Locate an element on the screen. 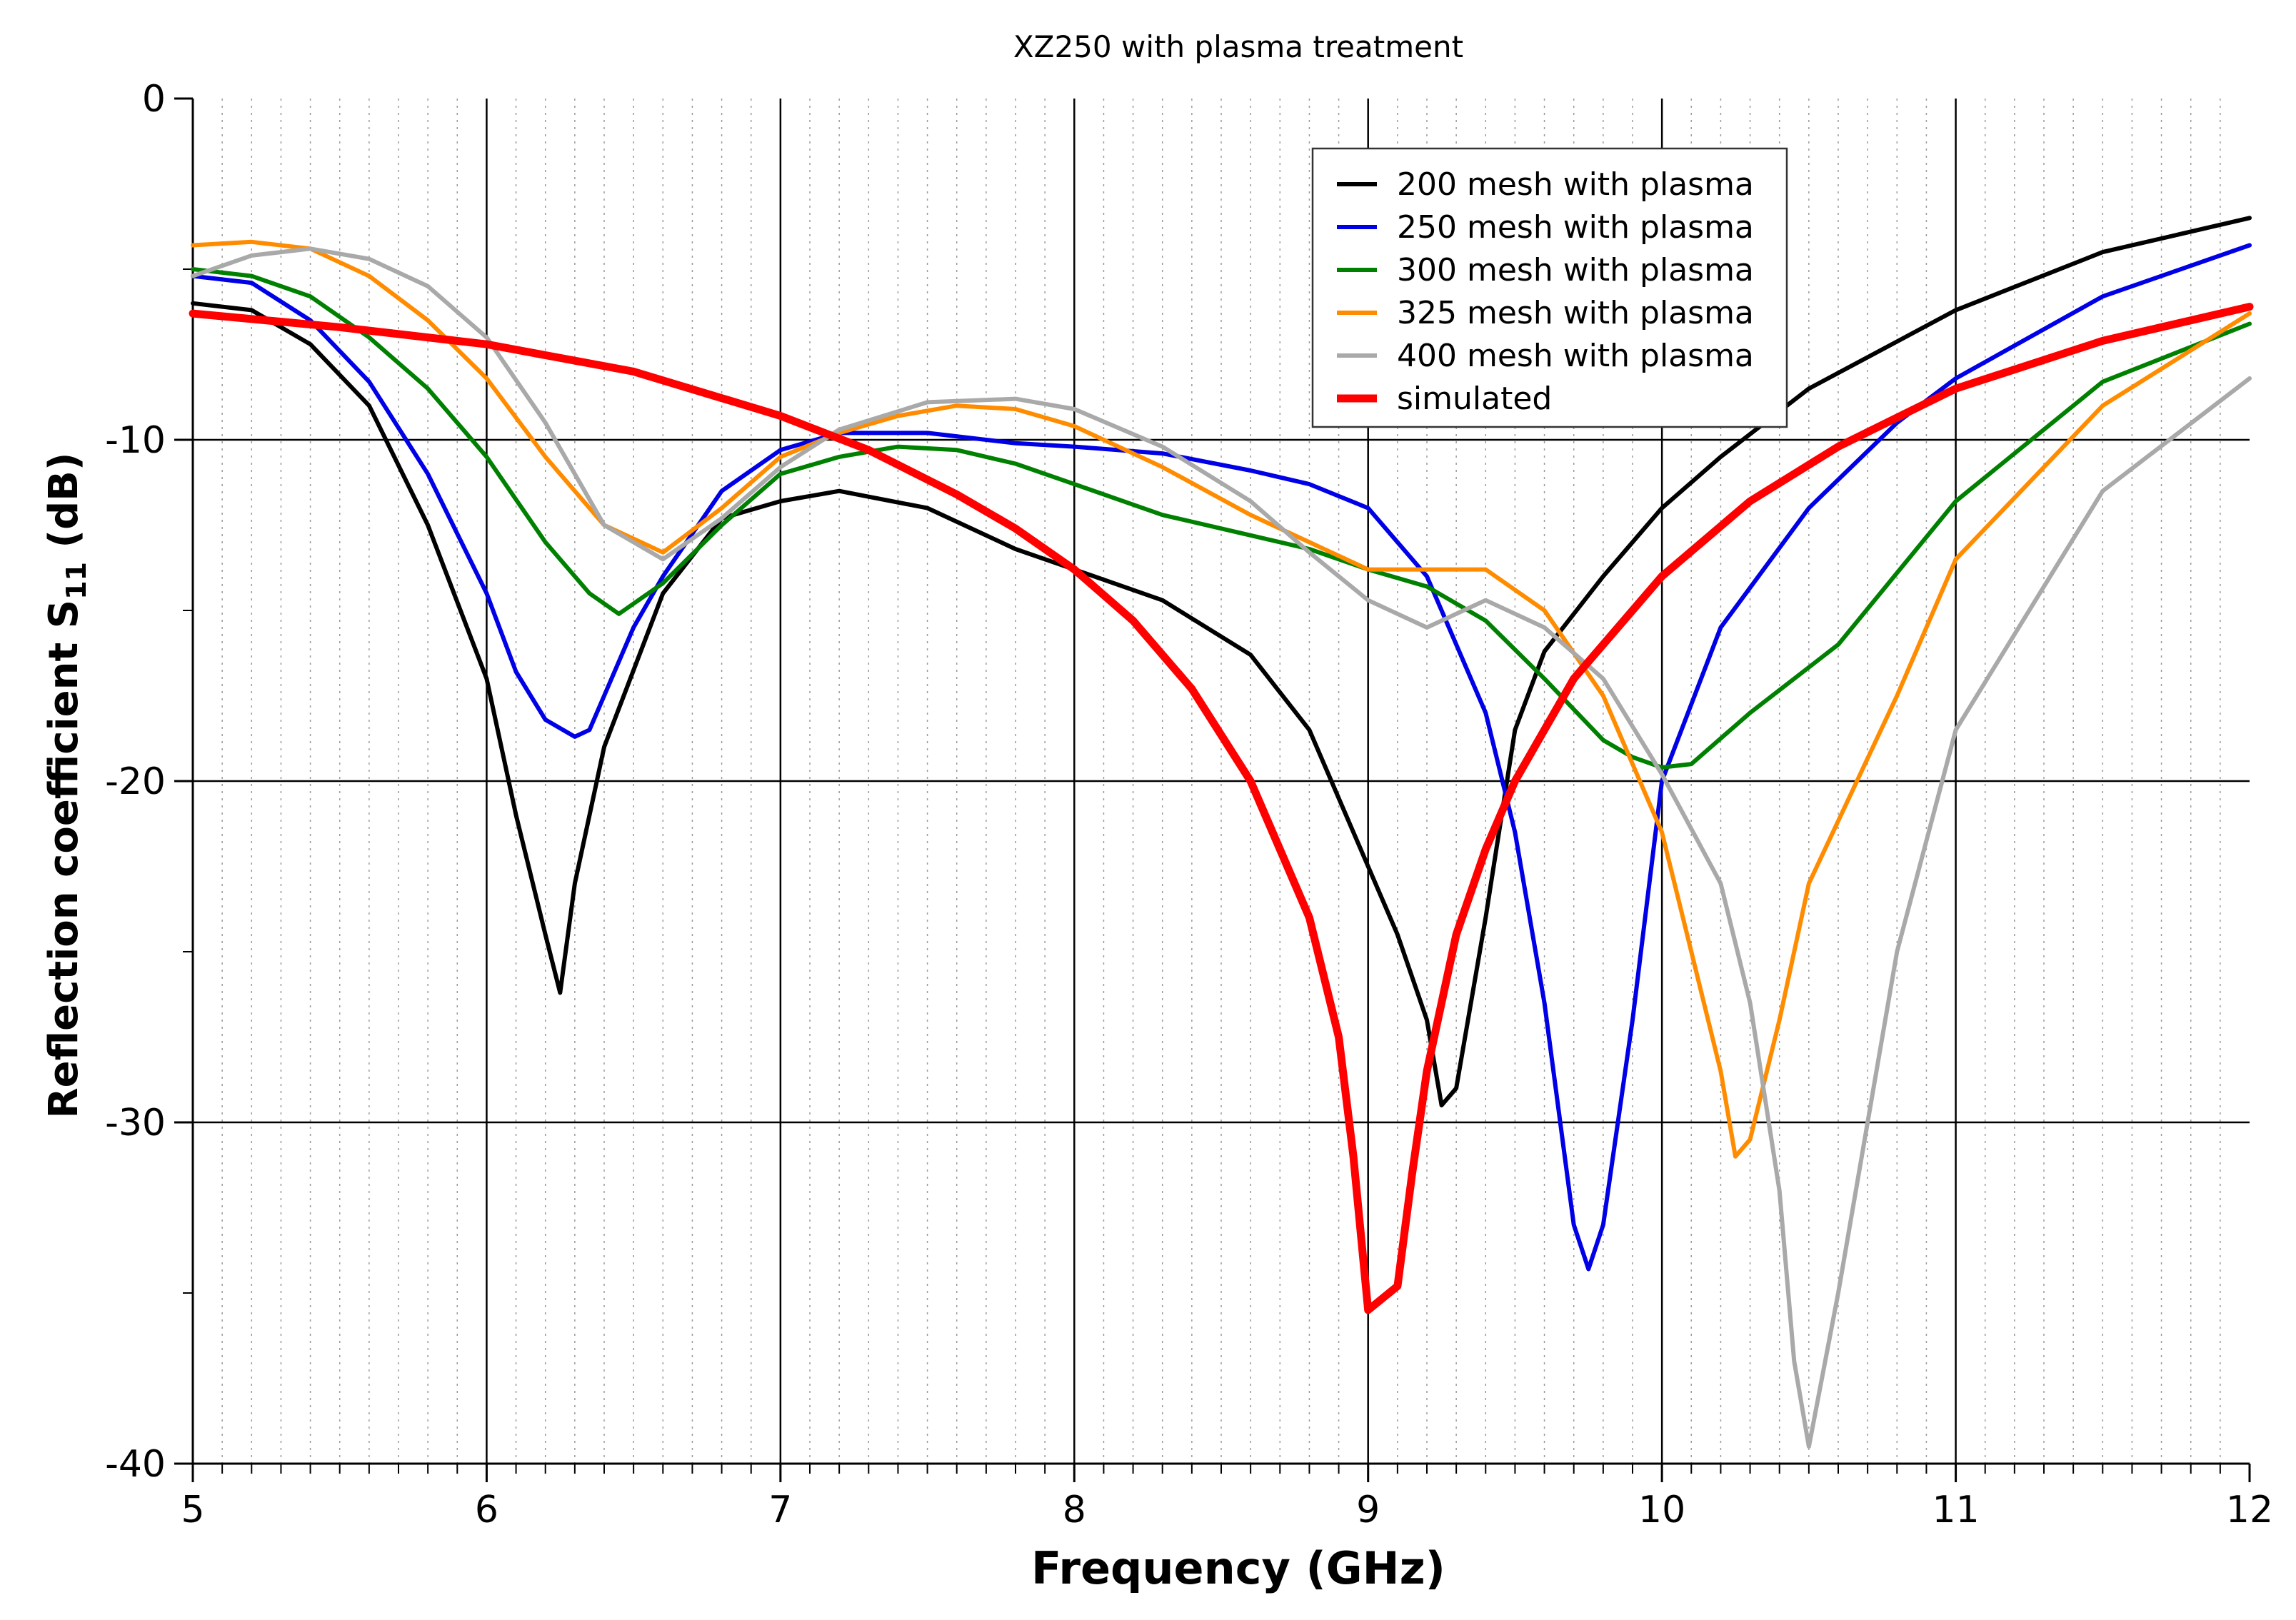 The image size is (2296, 1620). x-tick-label: 10 is located at coordinates (1661, 1510).